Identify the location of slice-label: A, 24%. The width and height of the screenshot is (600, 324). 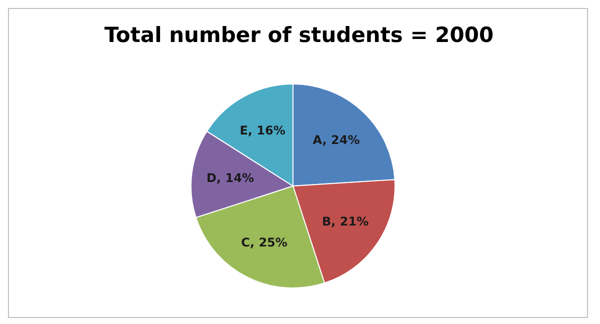
(336, 139).